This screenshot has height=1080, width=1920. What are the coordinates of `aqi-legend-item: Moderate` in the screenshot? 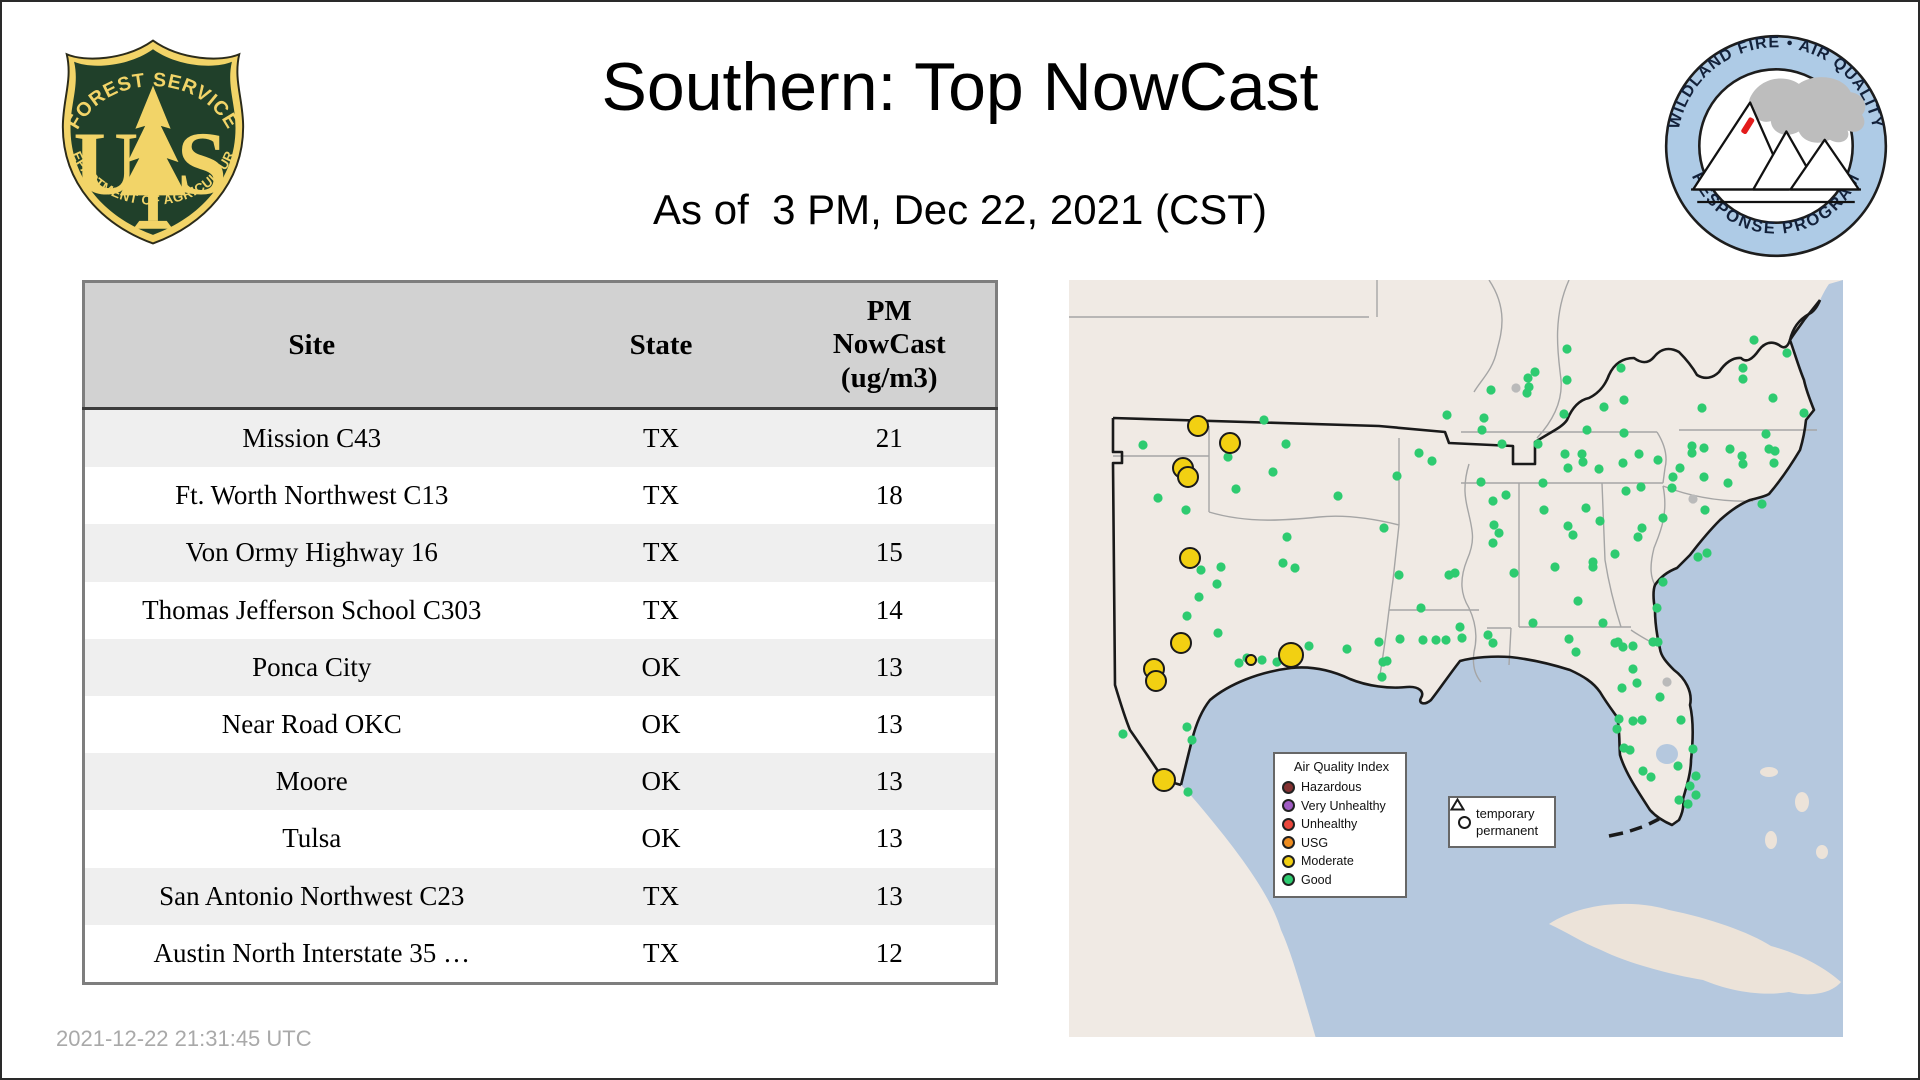 It's located at (1341, 861).